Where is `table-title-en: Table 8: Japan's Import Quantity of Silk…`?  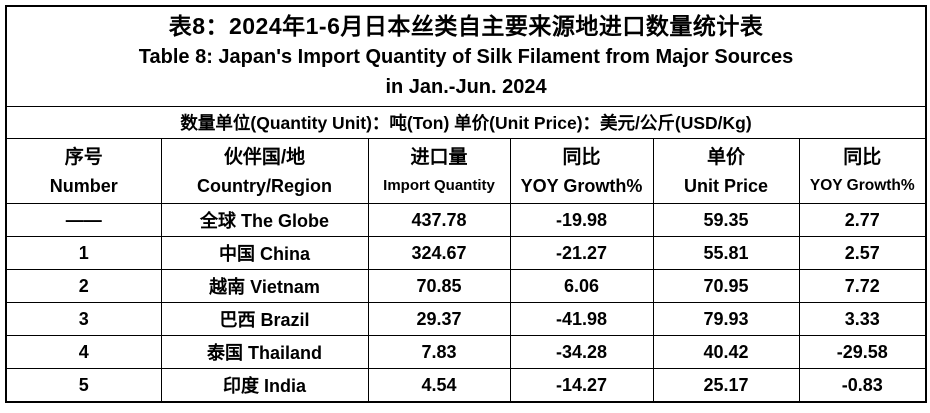 table-title-en: Table 8: Japan's Import Quantity of Silk… is located at coordinates (466, 57).